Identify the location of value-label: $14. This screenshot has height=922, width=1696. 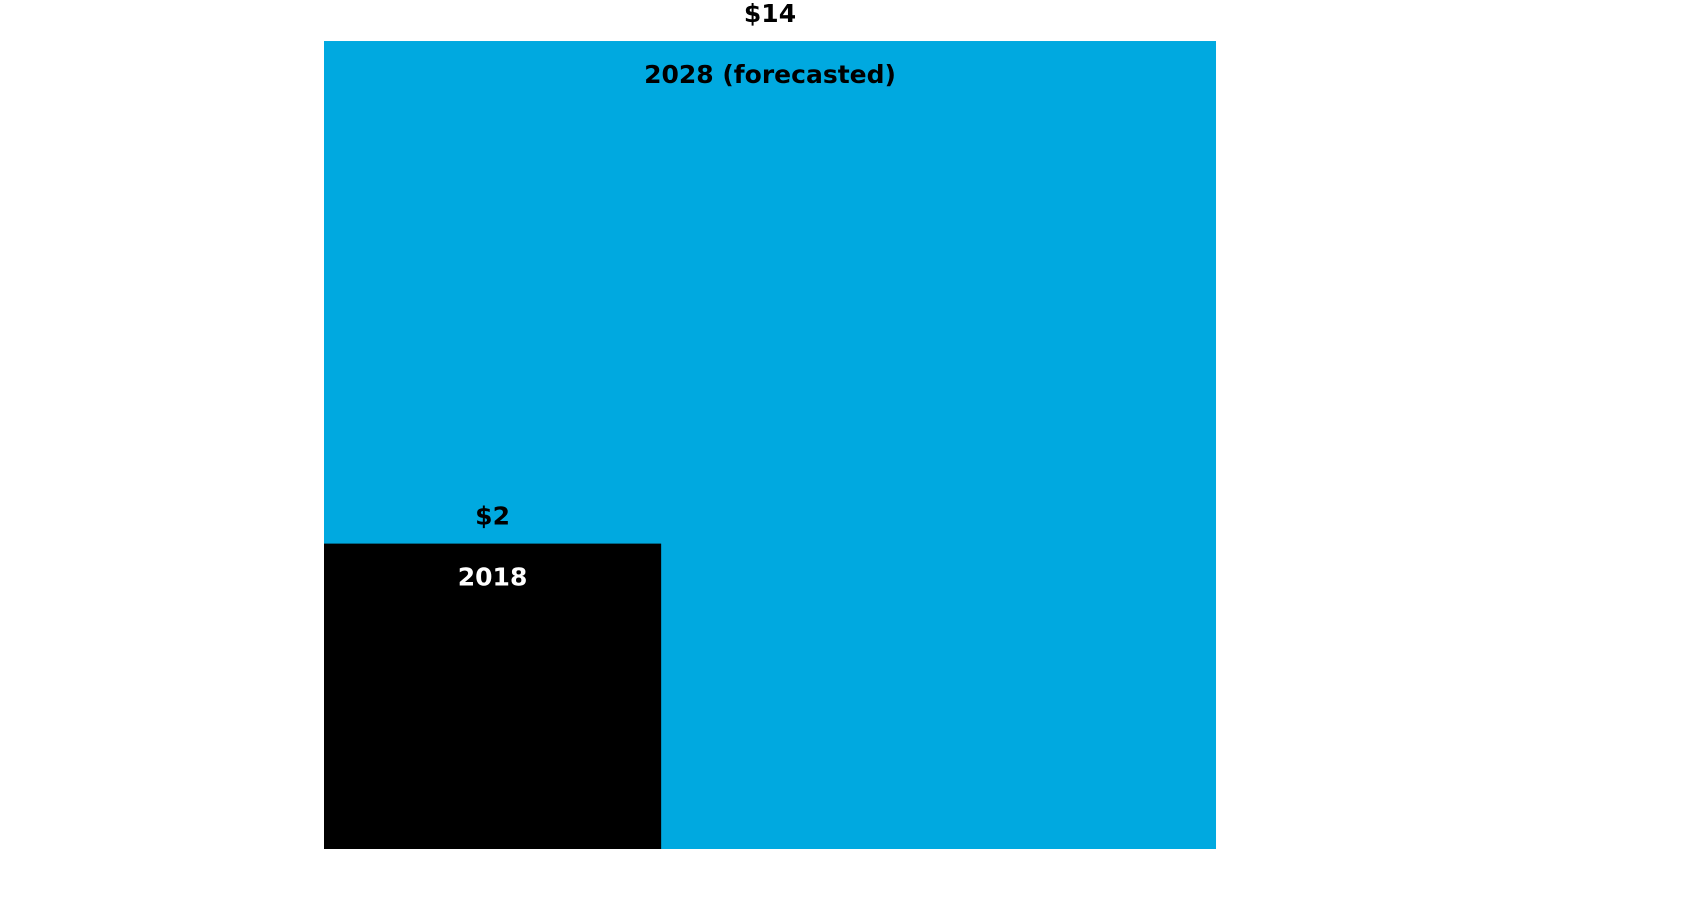
(770, 14).